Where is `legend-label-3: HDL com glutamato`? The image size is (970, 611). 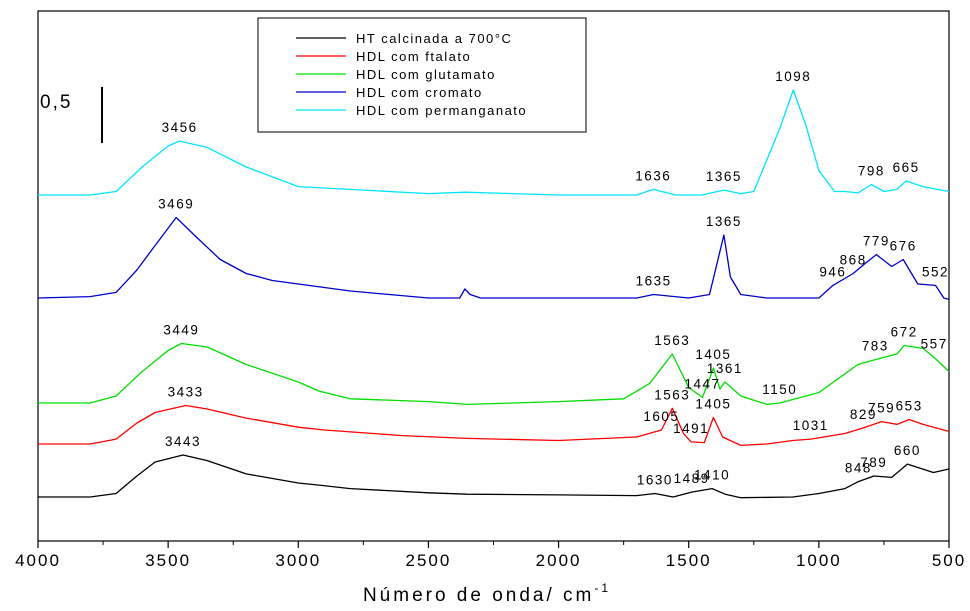
legend-label-3: HDL com glutamato is located at coordinates (426, 74).